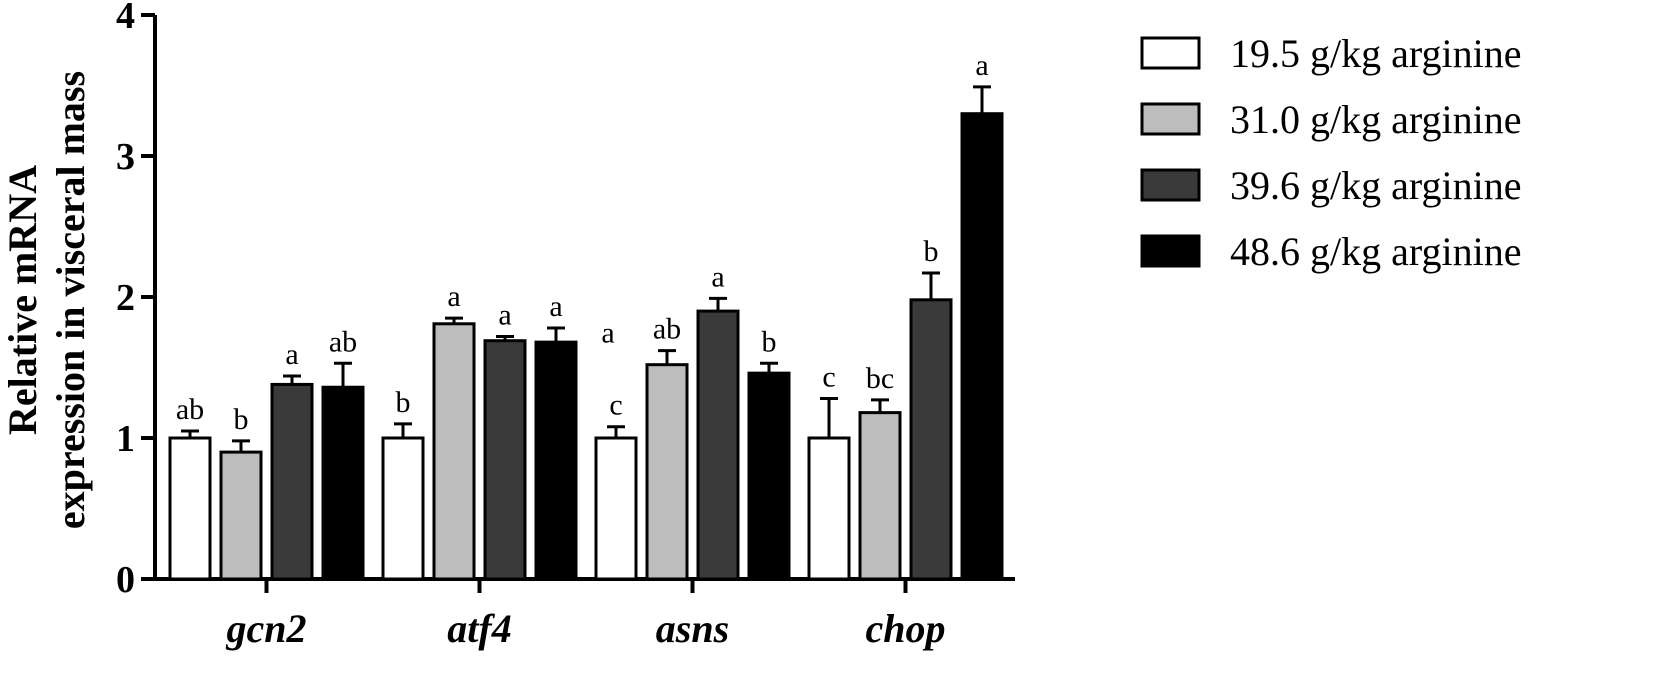  I want to click on legend-label-4: 48.6 g/kg arginine, so click(1375, 251).